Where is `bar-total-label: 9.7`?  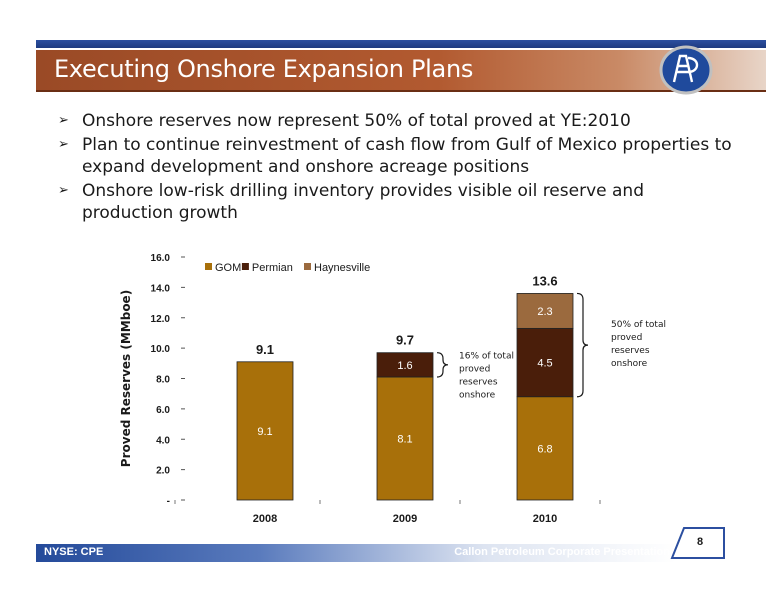 bar-total-label: 9.7 is located at coordinates (405, 340).